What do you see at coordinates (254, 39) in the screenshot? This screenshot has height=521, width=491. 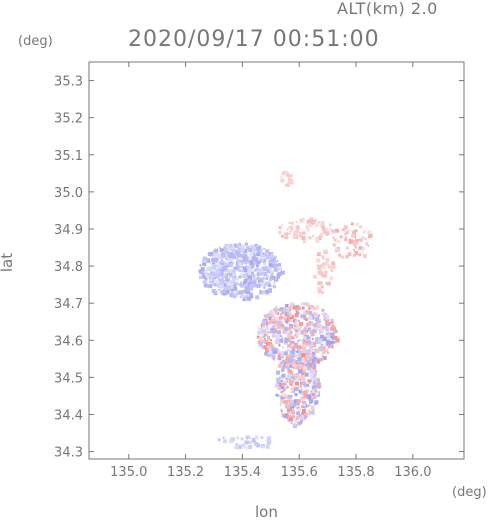 I see `datetime-title: 2020/09/17 00:51:00` at bounding box center [254, 39].